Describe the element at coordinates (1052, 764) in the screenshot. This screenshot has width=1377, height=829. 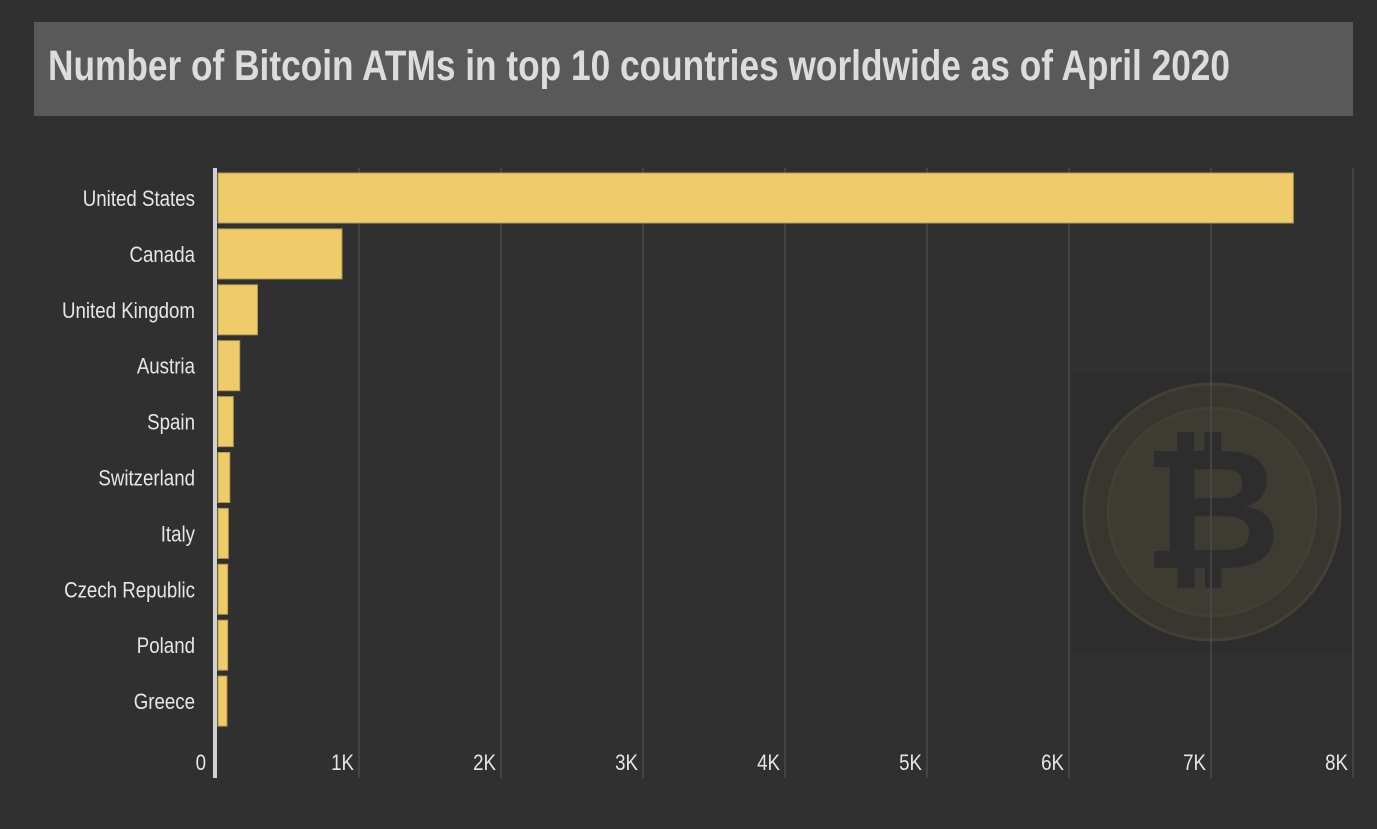
I see `x-tick-label: 6K` at that location.